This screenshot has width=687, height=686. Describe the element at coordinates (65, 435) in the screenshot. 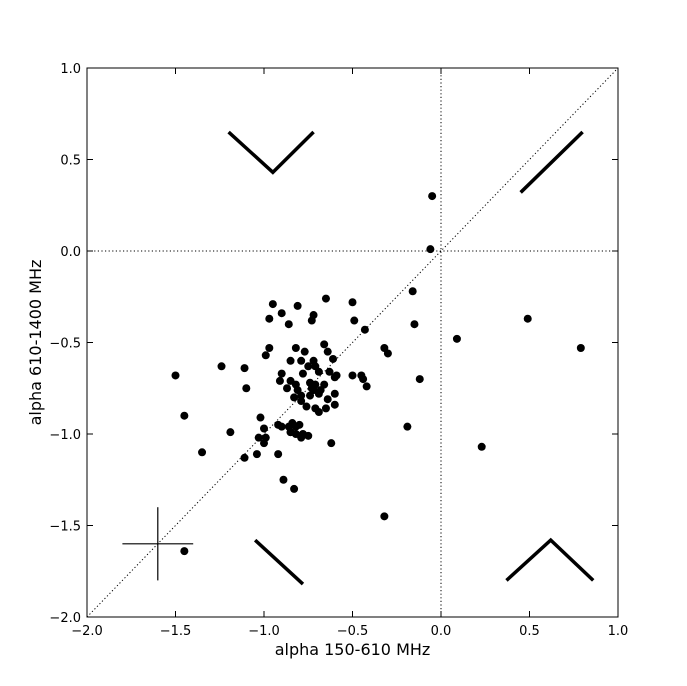

I see `y-tick-label: −1.0` at that location.